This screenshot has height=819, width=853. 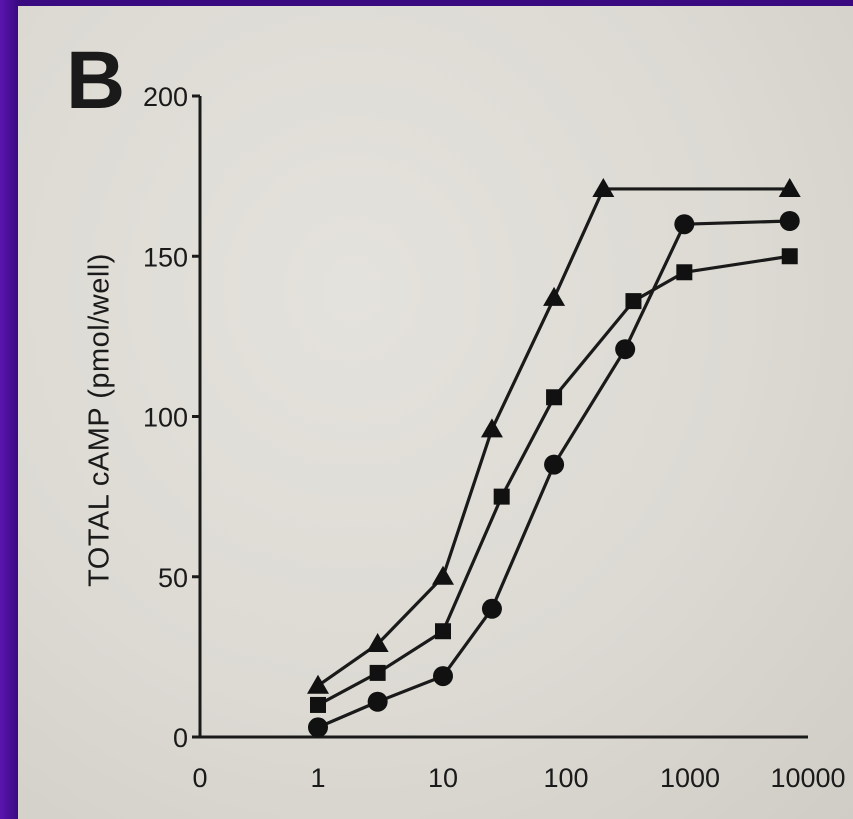 I want to click on x-tick-label: 1, so click(x=317, y=778).